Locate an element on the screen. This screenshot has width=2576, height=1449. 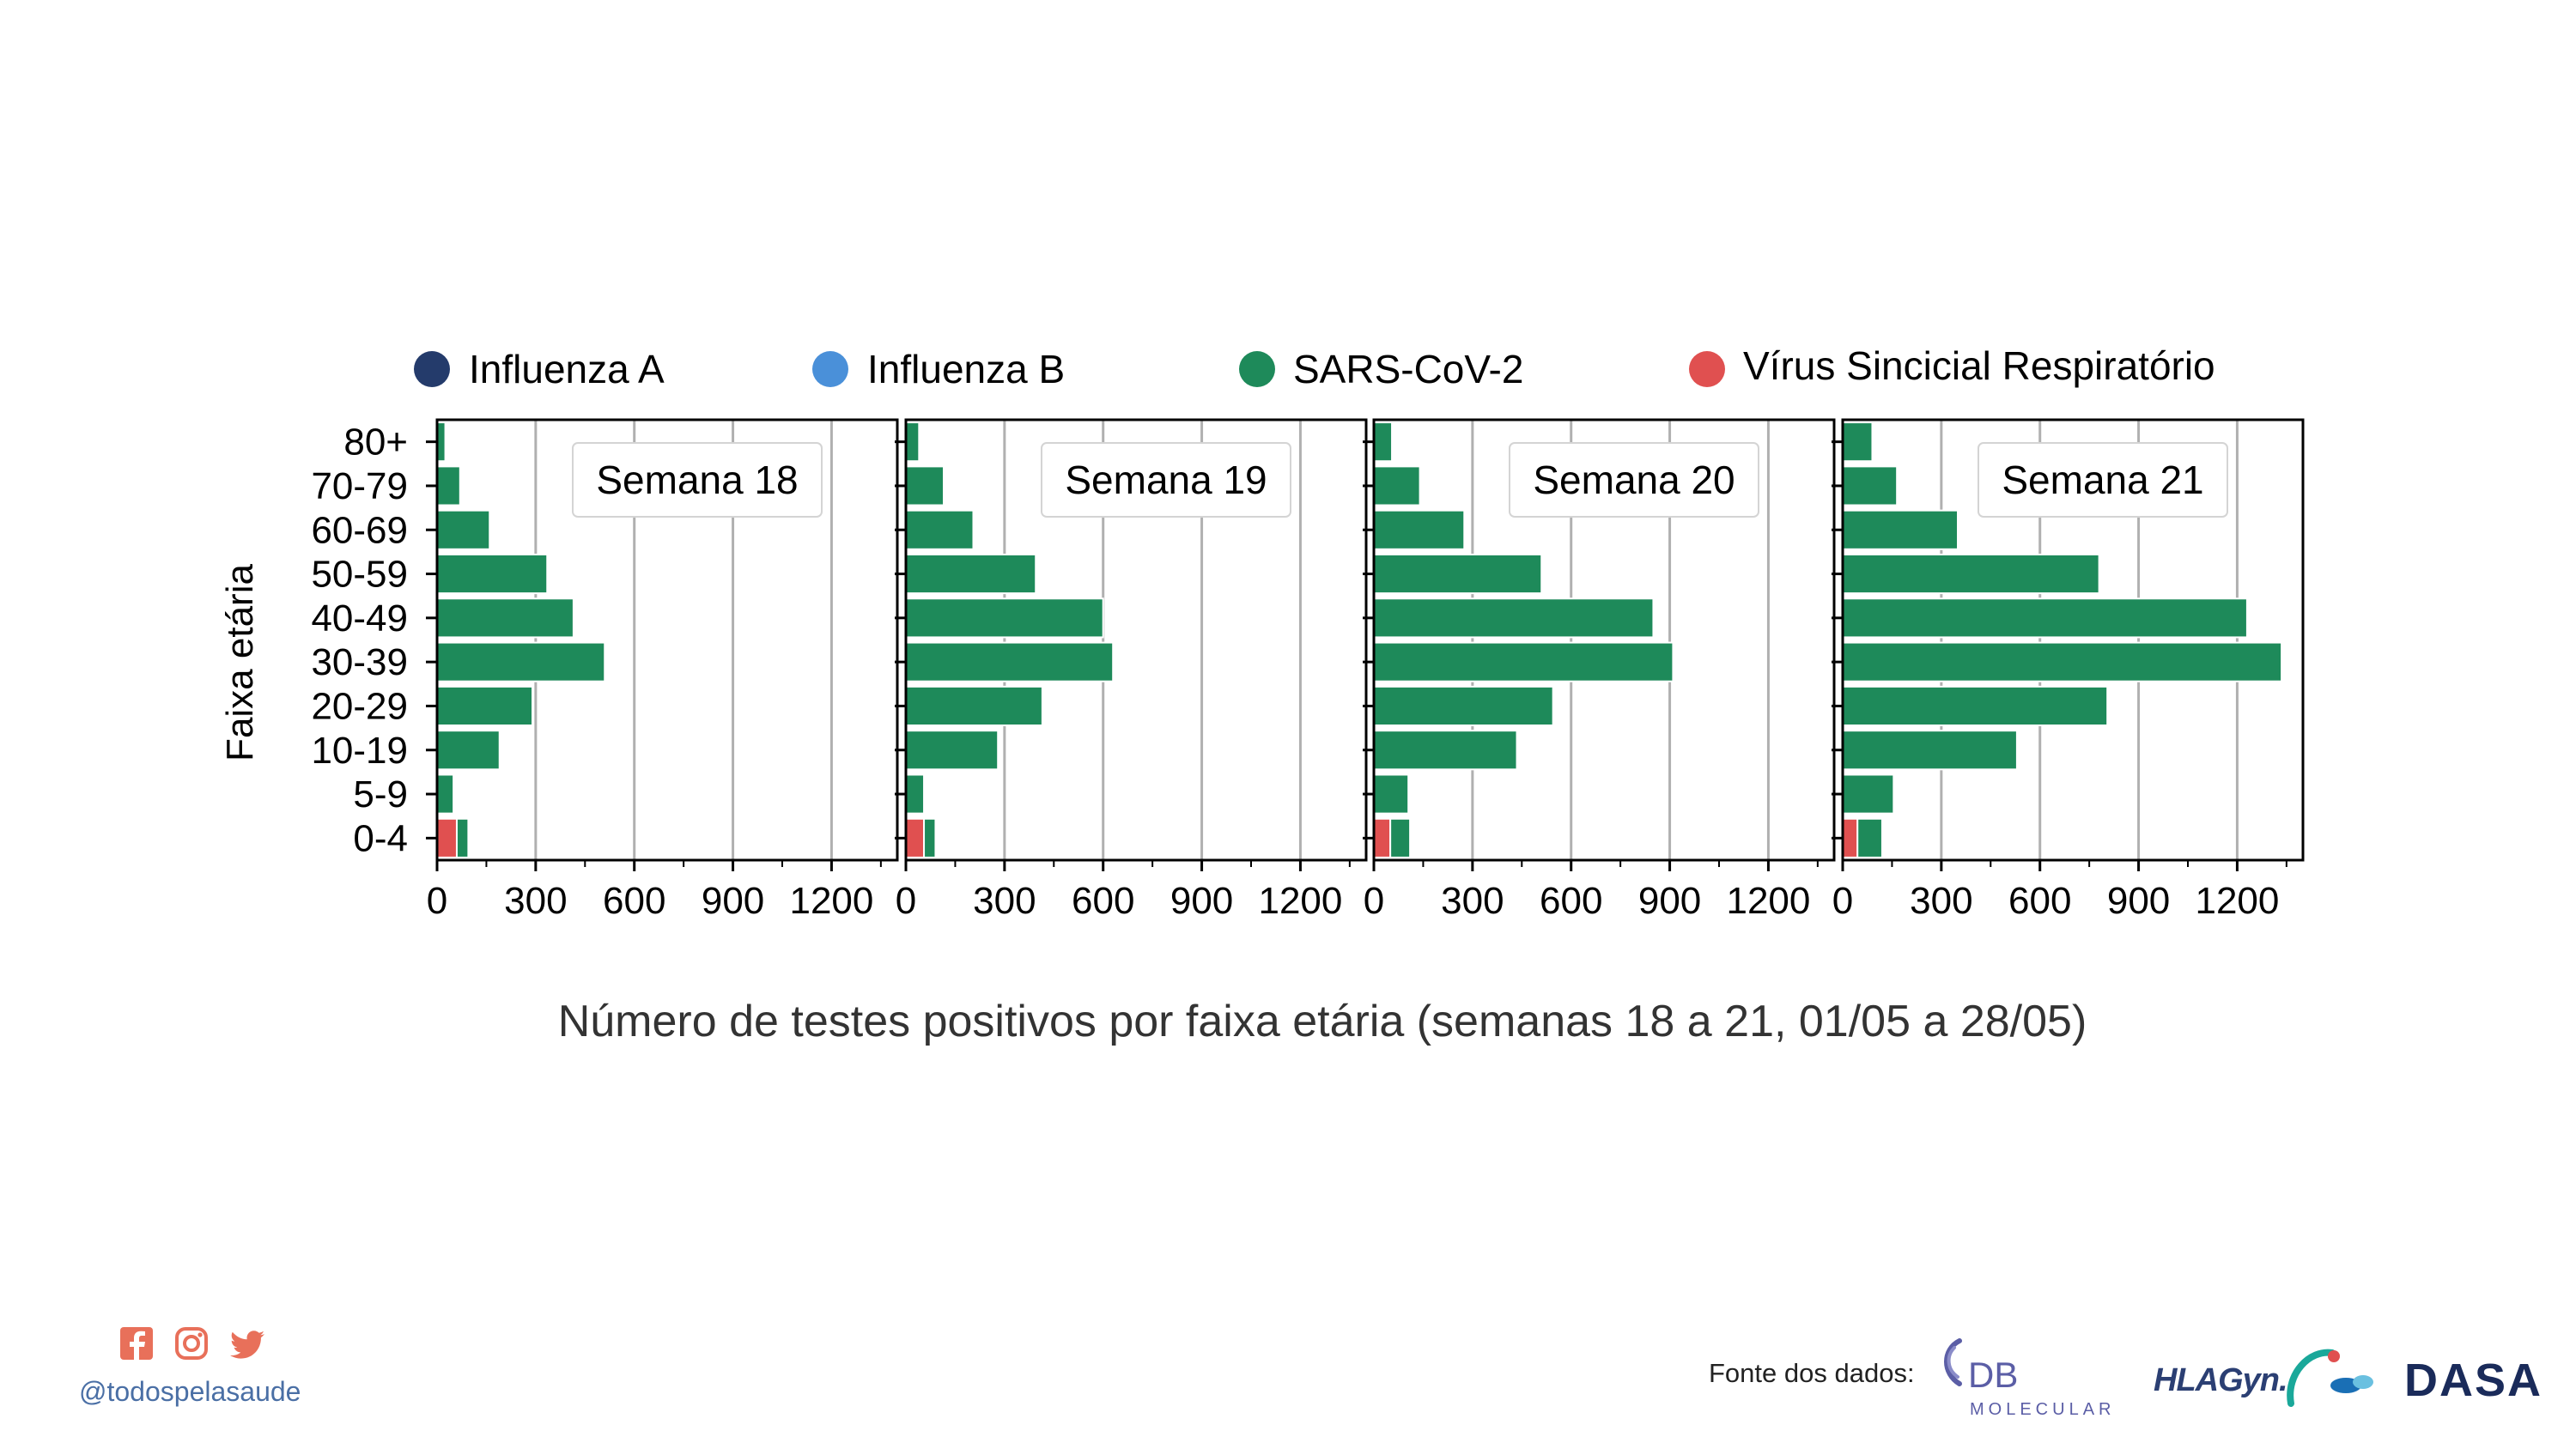
panel-title: Semana 20 is located at coordinates (1634, 480).